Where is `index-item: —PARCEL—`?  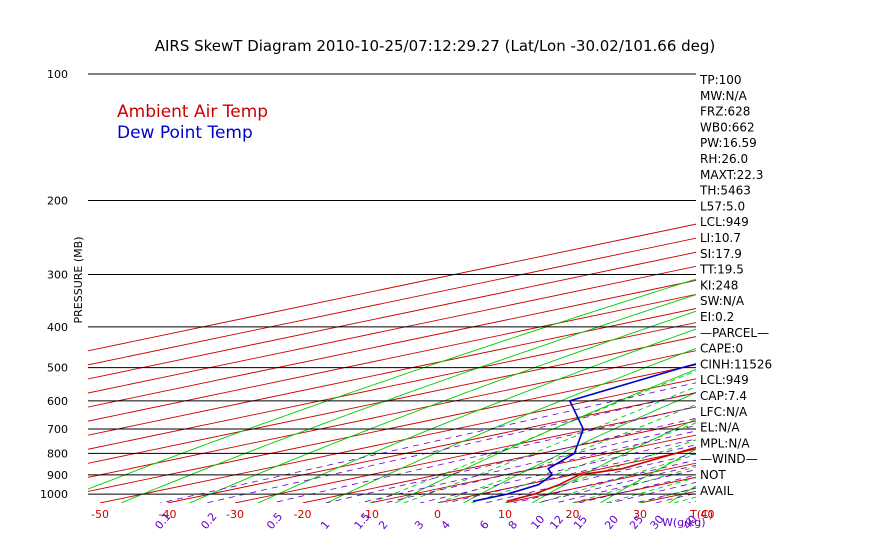
index-item: —PARCEL— is located at coordinates (734, 333).